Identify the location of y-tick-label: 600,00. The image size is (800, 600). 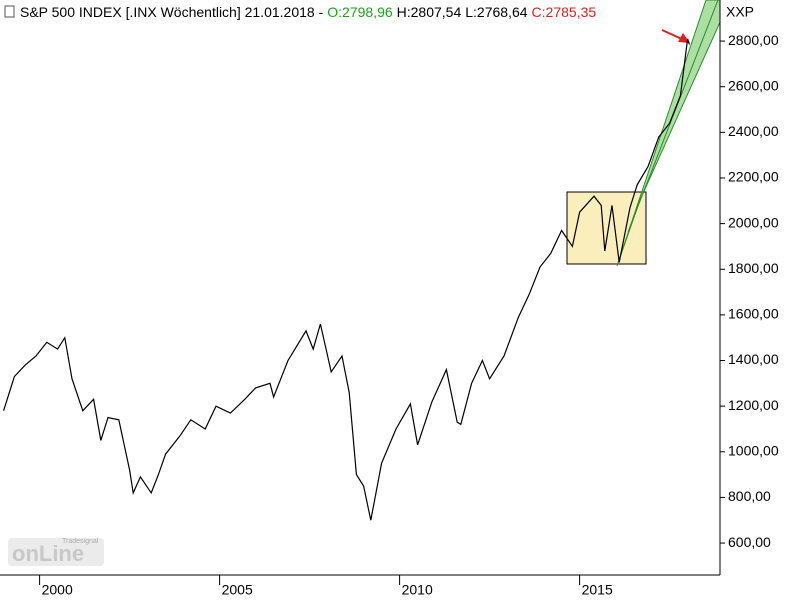
(749, 542).